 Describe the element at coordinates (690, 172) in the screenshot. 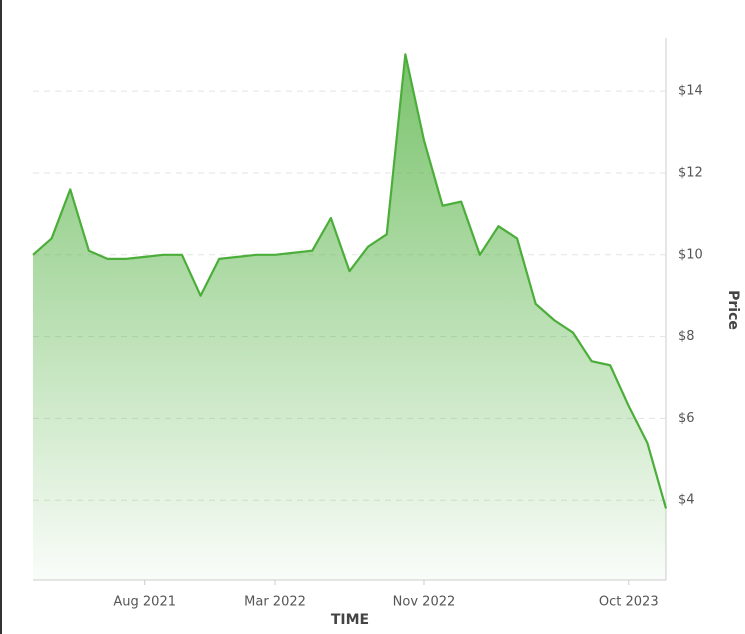

I see `y-tick-label: $12` at that location.